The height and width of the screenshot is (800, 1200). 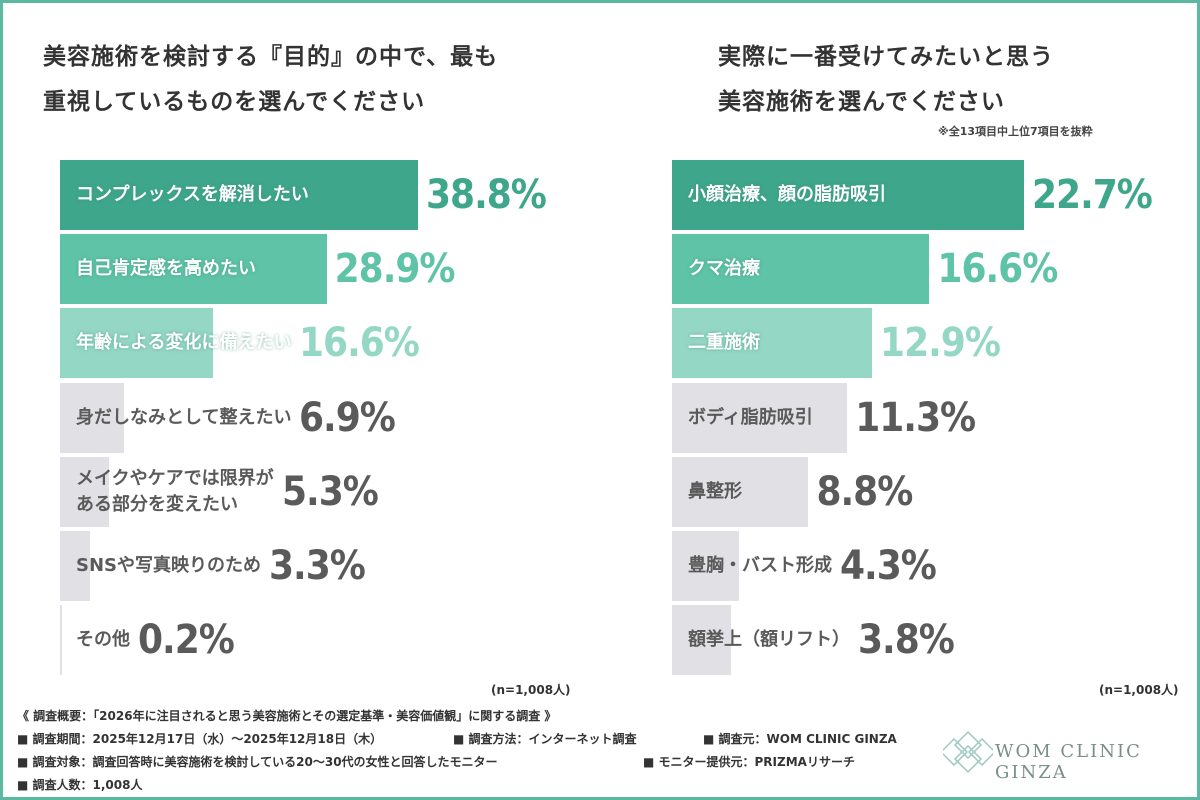 I want to click on bar-label: コンプレックスを解消したい, so click(x=192, y=194).